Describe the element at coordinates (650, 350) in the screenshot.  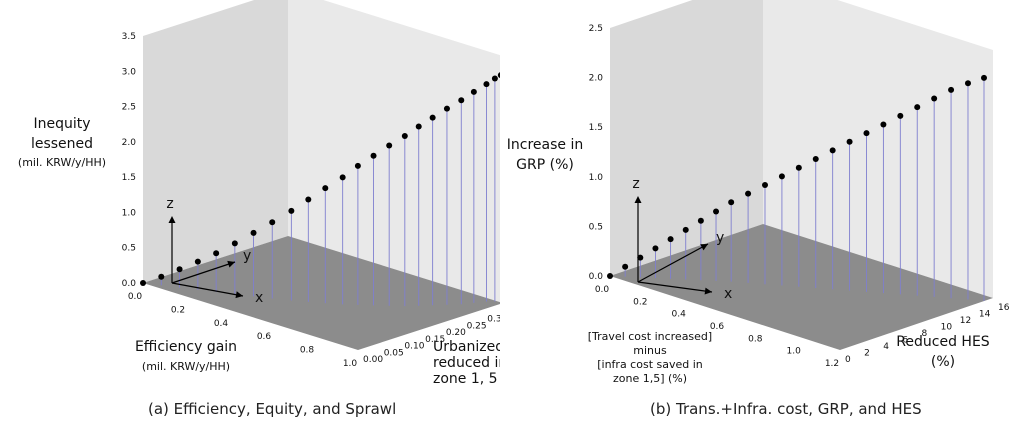
I see `x-axis-title: minus` at that location.